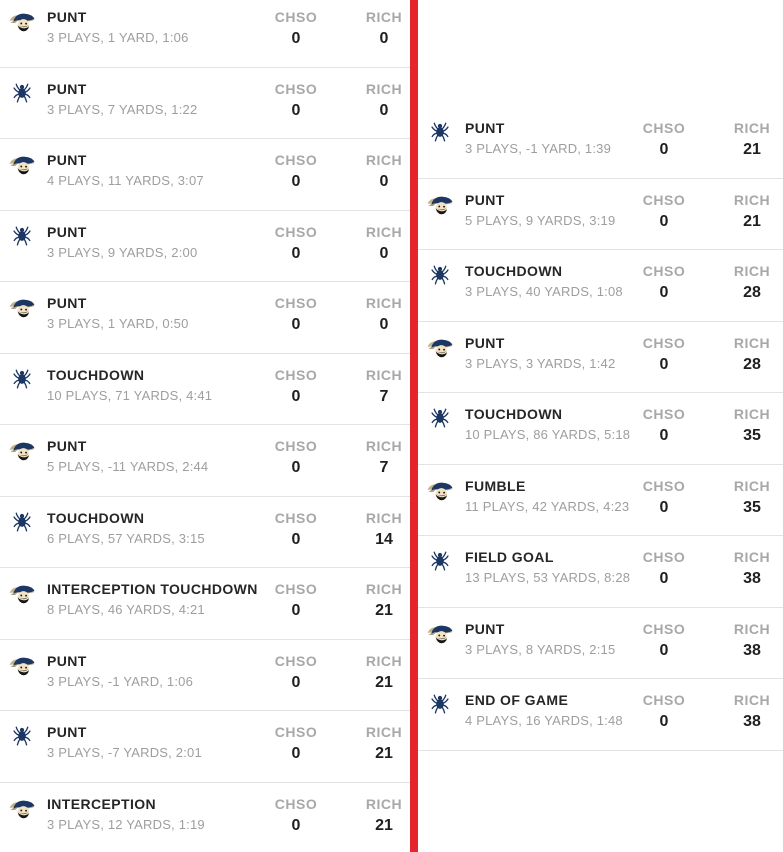 The image size is (783, 852). Describe the element at coordinates (120, 681) in the screenshot. I see `drive-detail: 3 PLAYS, -1 YARD, 1:06` at that location.